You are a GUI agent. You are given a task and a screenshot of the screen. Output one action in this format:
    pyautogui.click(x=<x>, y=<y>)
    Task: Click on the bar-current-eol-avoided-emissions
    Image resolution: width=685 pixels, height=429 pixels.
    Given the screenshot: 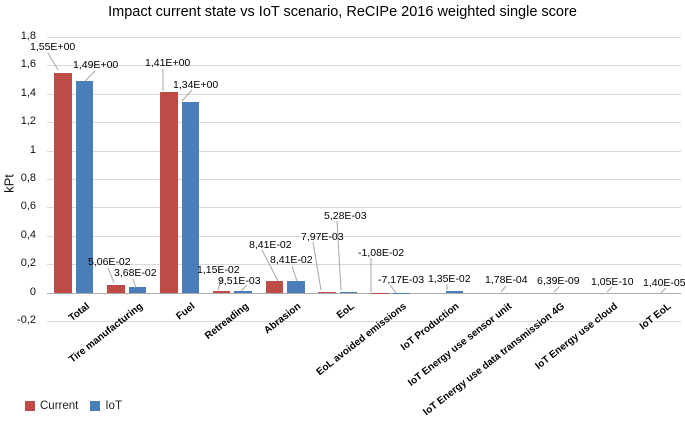 What is the action you would take?
    pyautogui.click(x=380, y=293)
    